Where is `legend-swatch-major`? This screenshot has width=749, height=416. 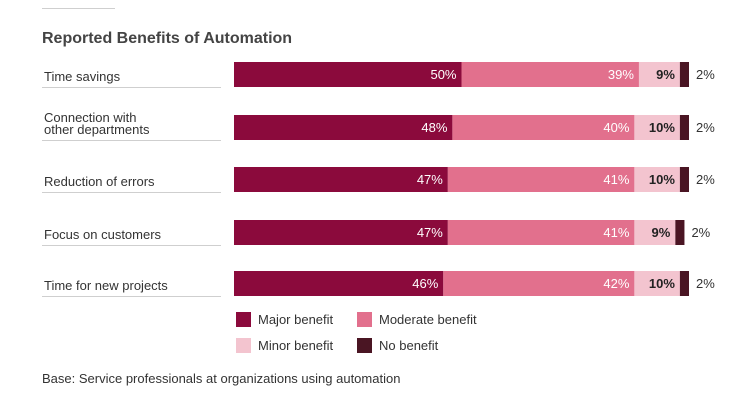
legend-swatch-major is located at coordinates (243, 319).